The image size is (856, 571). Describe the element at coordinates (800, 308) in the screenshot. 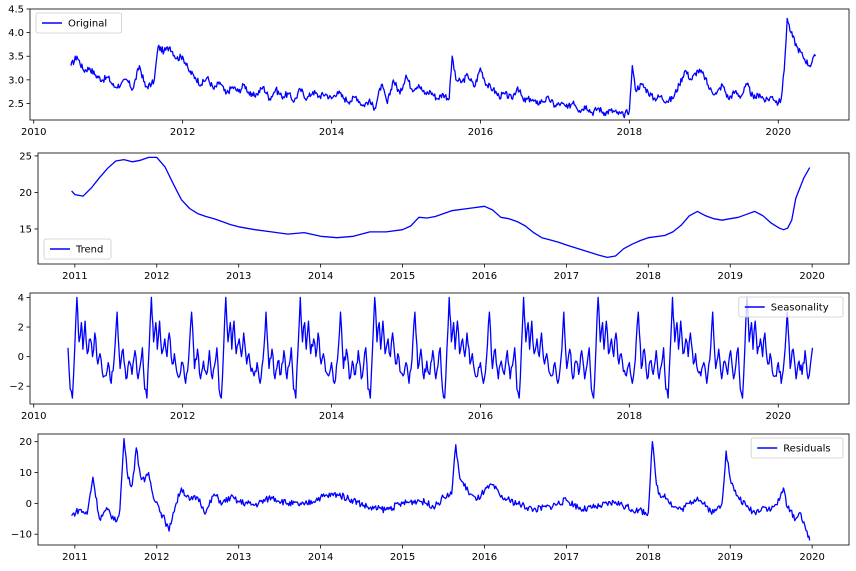

I see `legend-label: Seasonality` at that location.